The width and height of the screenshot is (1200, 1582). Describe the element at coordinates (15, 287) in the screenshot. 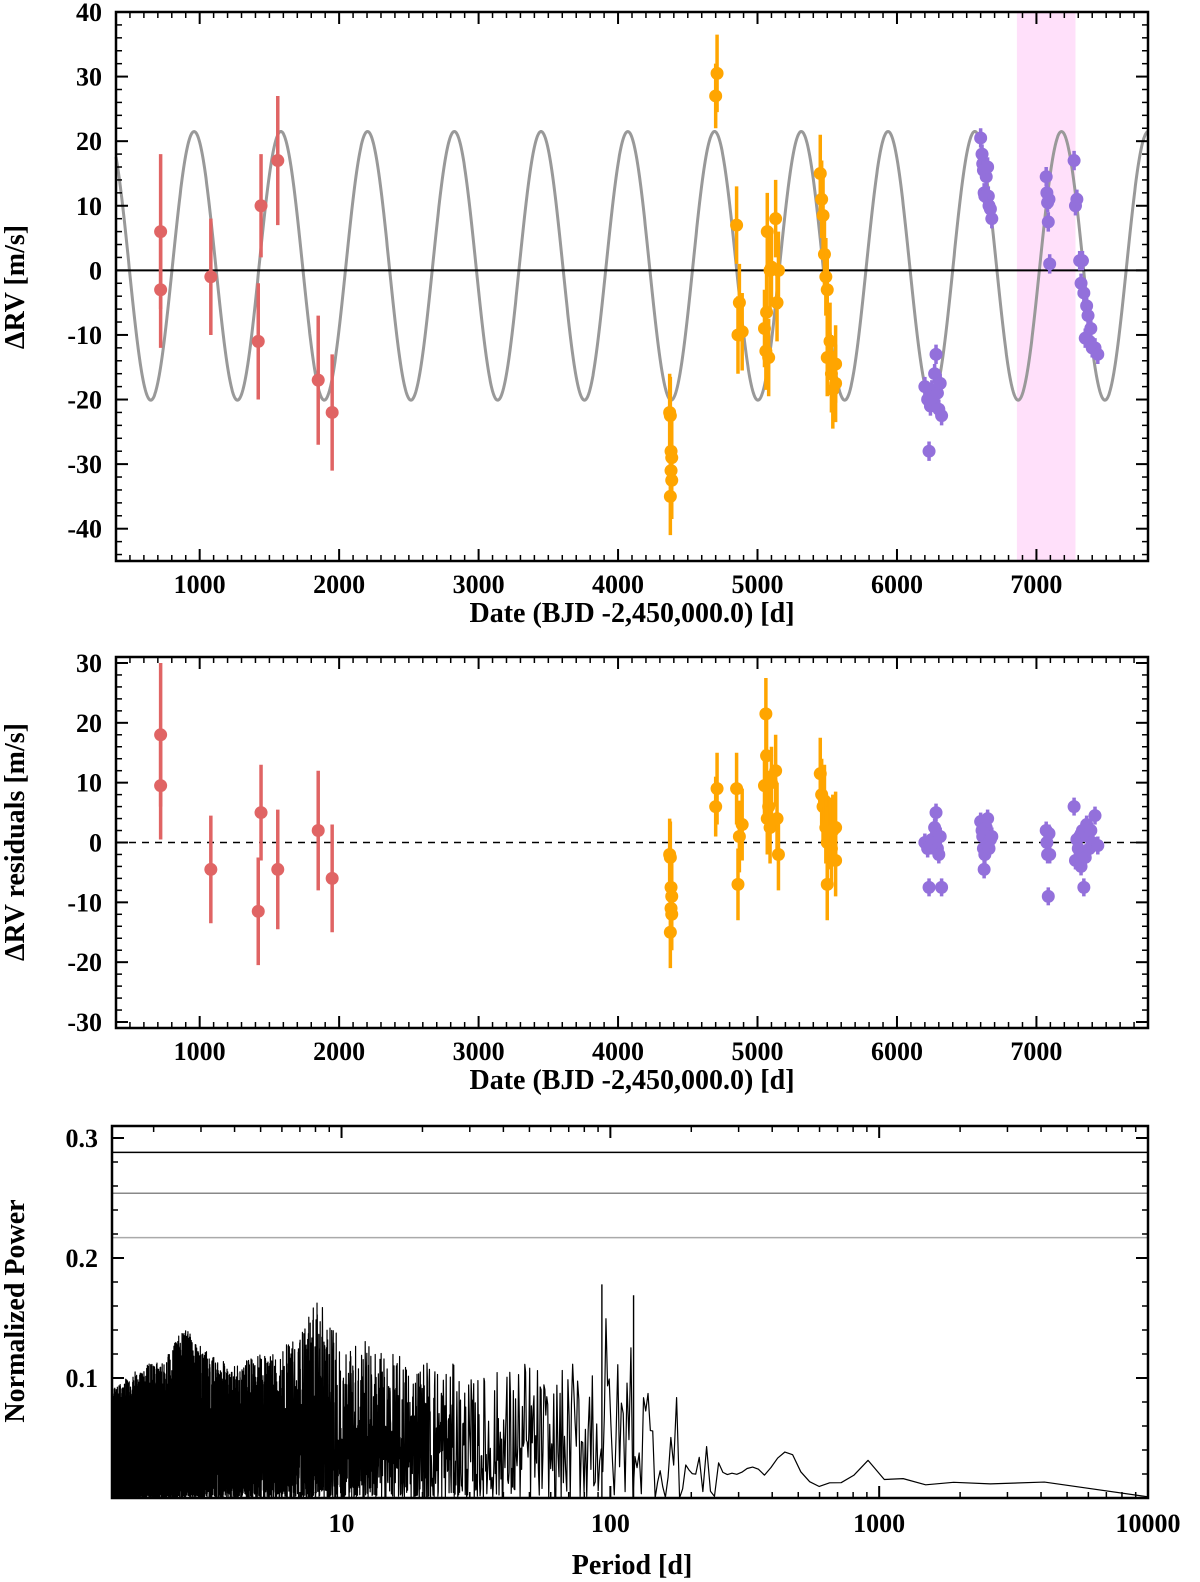

I see `rv-y-axis-label: ΔRV [m/s]` at that location.